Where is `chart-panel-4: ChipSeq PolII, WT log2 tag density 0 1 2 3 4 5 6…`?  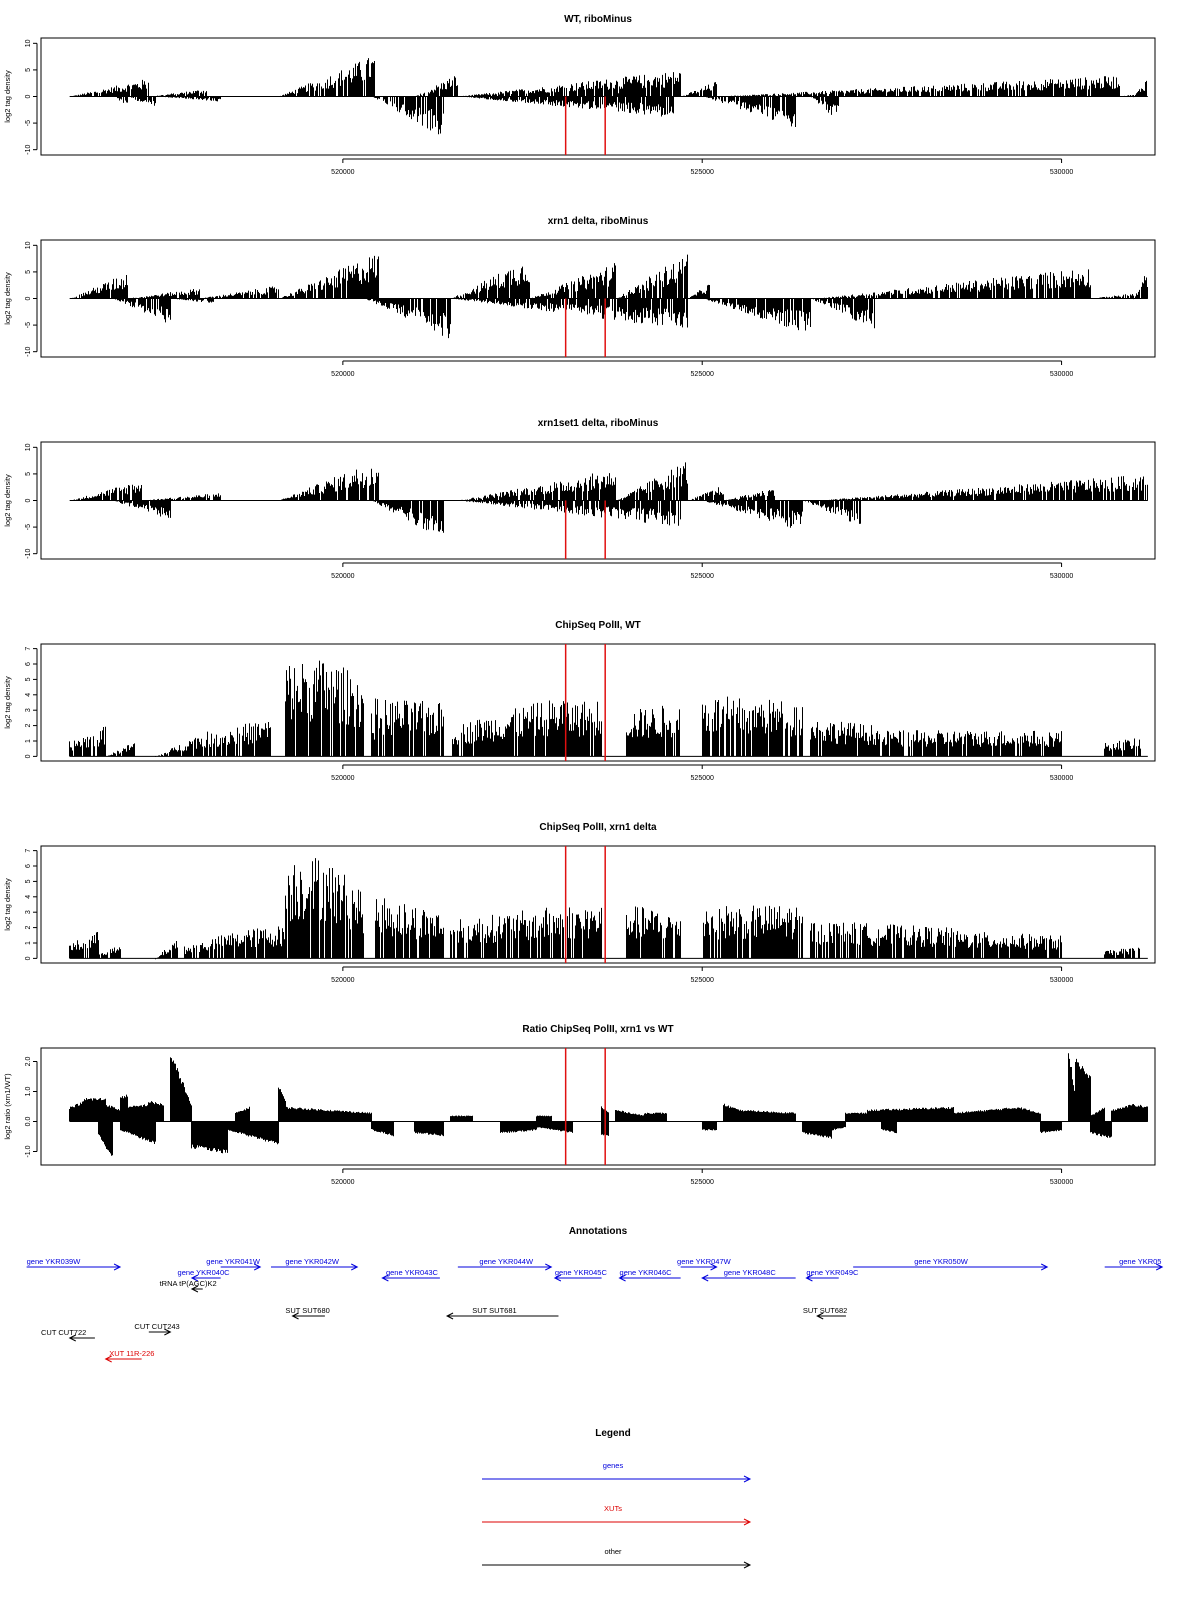
chart-panel-4: ChipSeq PolII, WT log2 tag density 0 1 2 3 4 5 6… is located at coordinates (579, 701).